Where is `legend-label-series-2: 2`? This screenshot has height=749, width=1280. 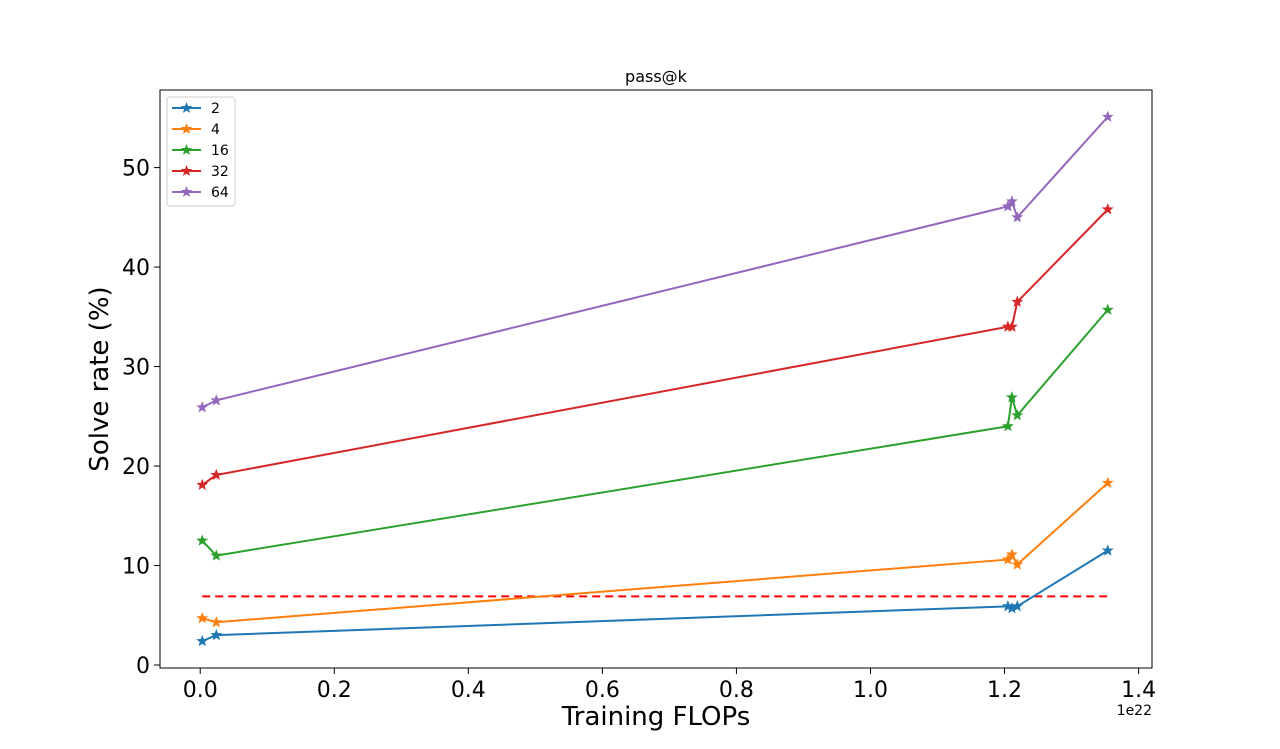 legend-label-series-2: 2 is located at coordinates (215, 109).